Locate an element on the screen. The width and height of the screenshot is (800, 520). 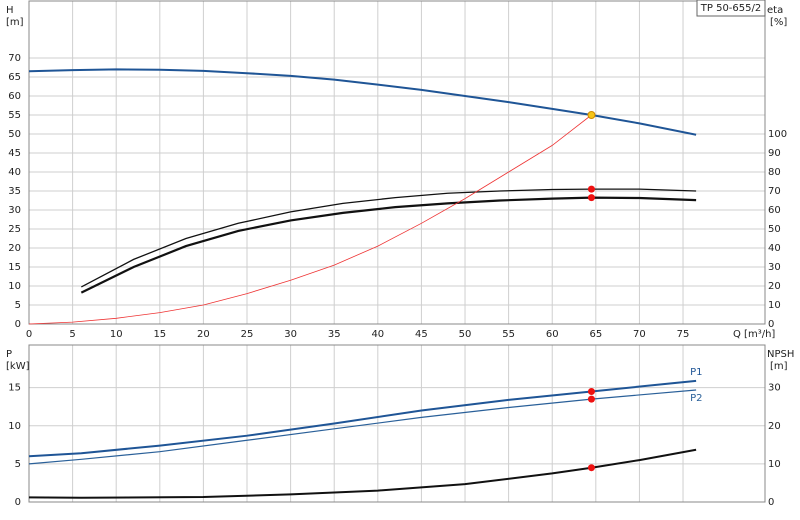
title-box is located at coordinates (731, 8).